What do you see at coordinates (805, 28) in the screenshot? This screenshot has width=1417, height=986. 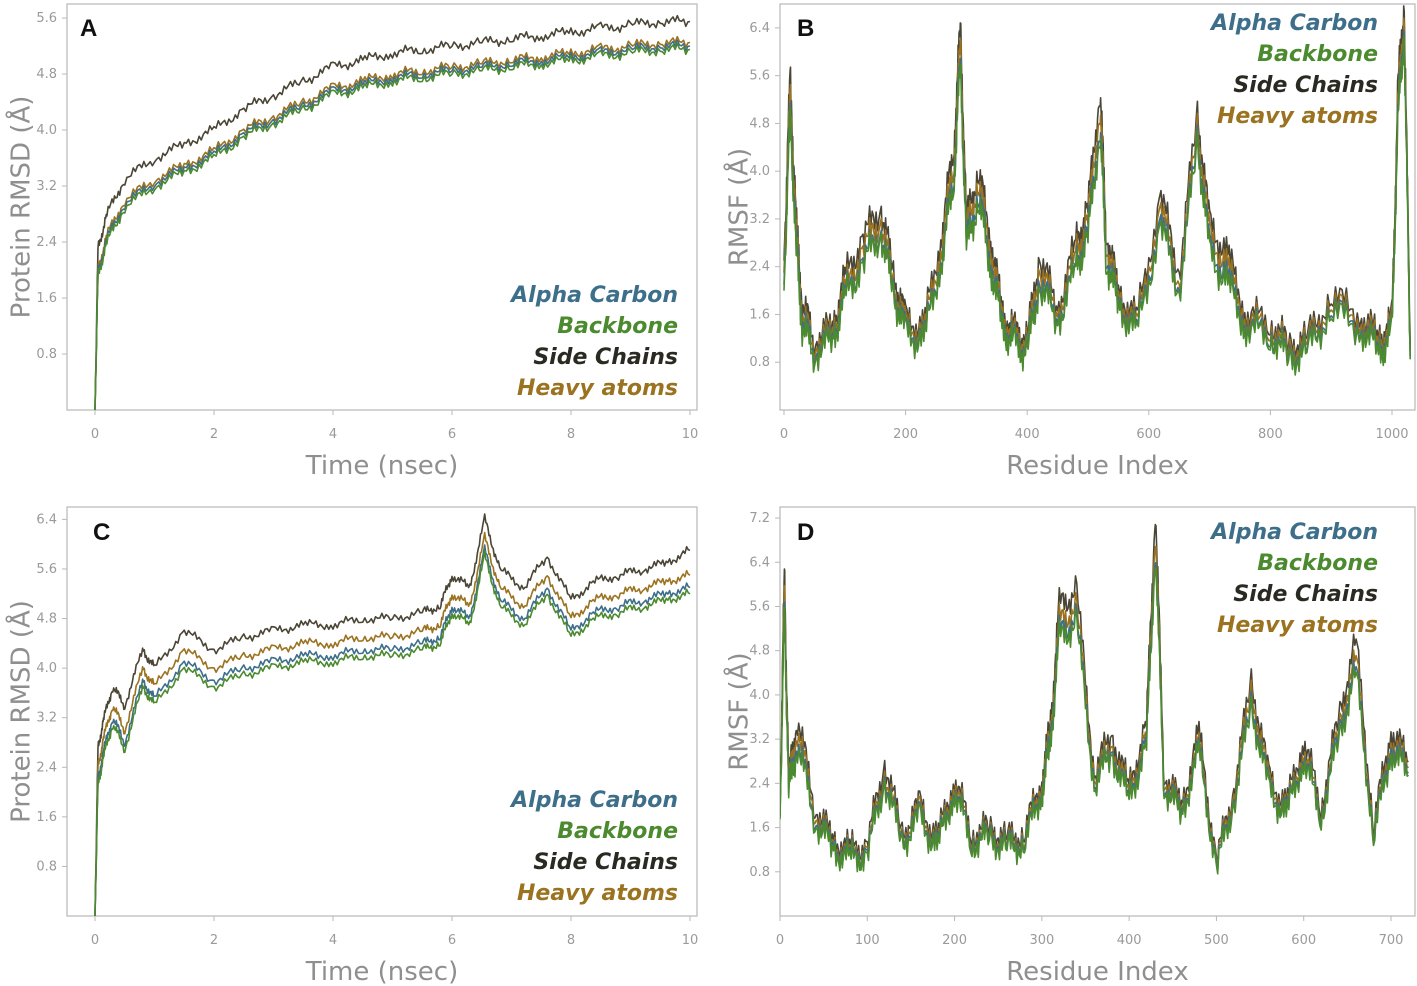 I see `panel-letter: B` at bounding box center [805, 28].